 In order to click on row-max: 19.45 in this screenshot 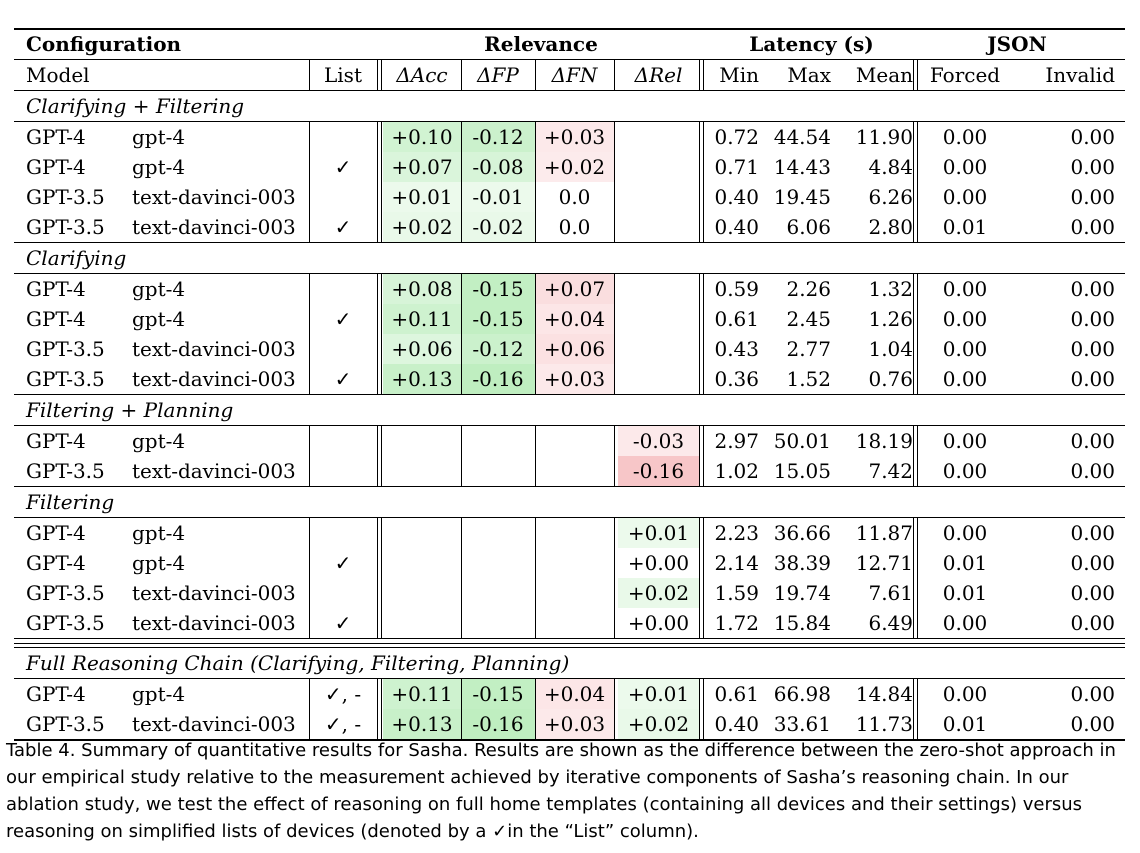, I will do `click(802, 197)`.